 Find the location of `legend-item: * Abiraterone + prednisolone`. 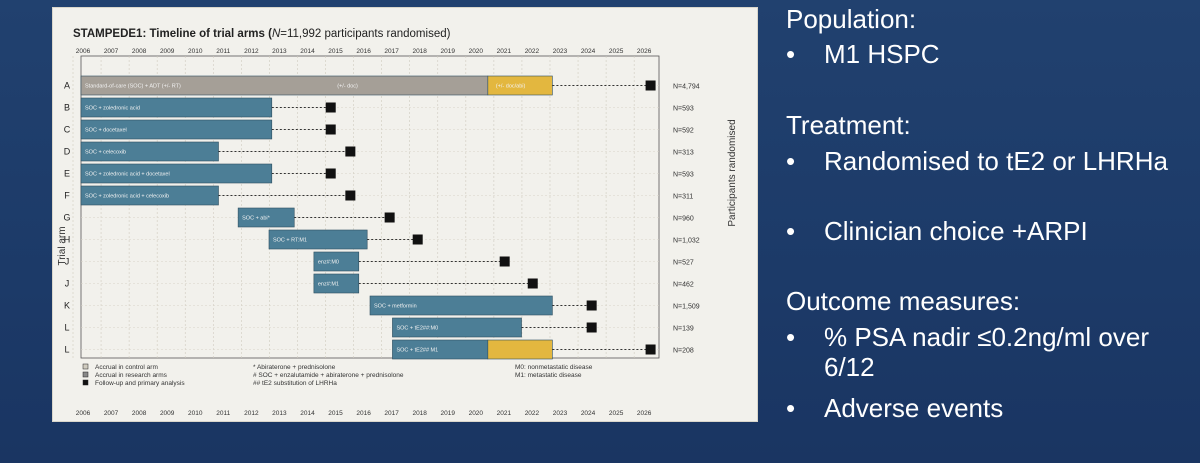

legend-item: * Abiraterone + prednisolone is located at coordinates (294, 367).